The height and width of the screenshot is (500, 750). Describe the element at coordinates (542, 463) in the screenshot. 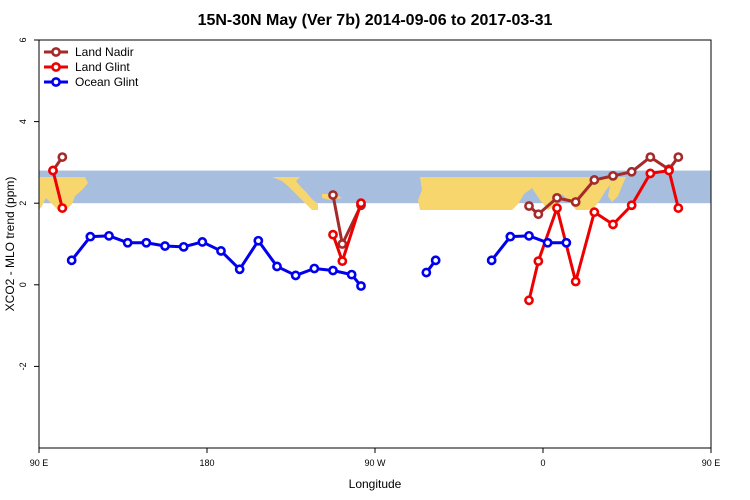

I see `x-tick-label: 0` at that location.